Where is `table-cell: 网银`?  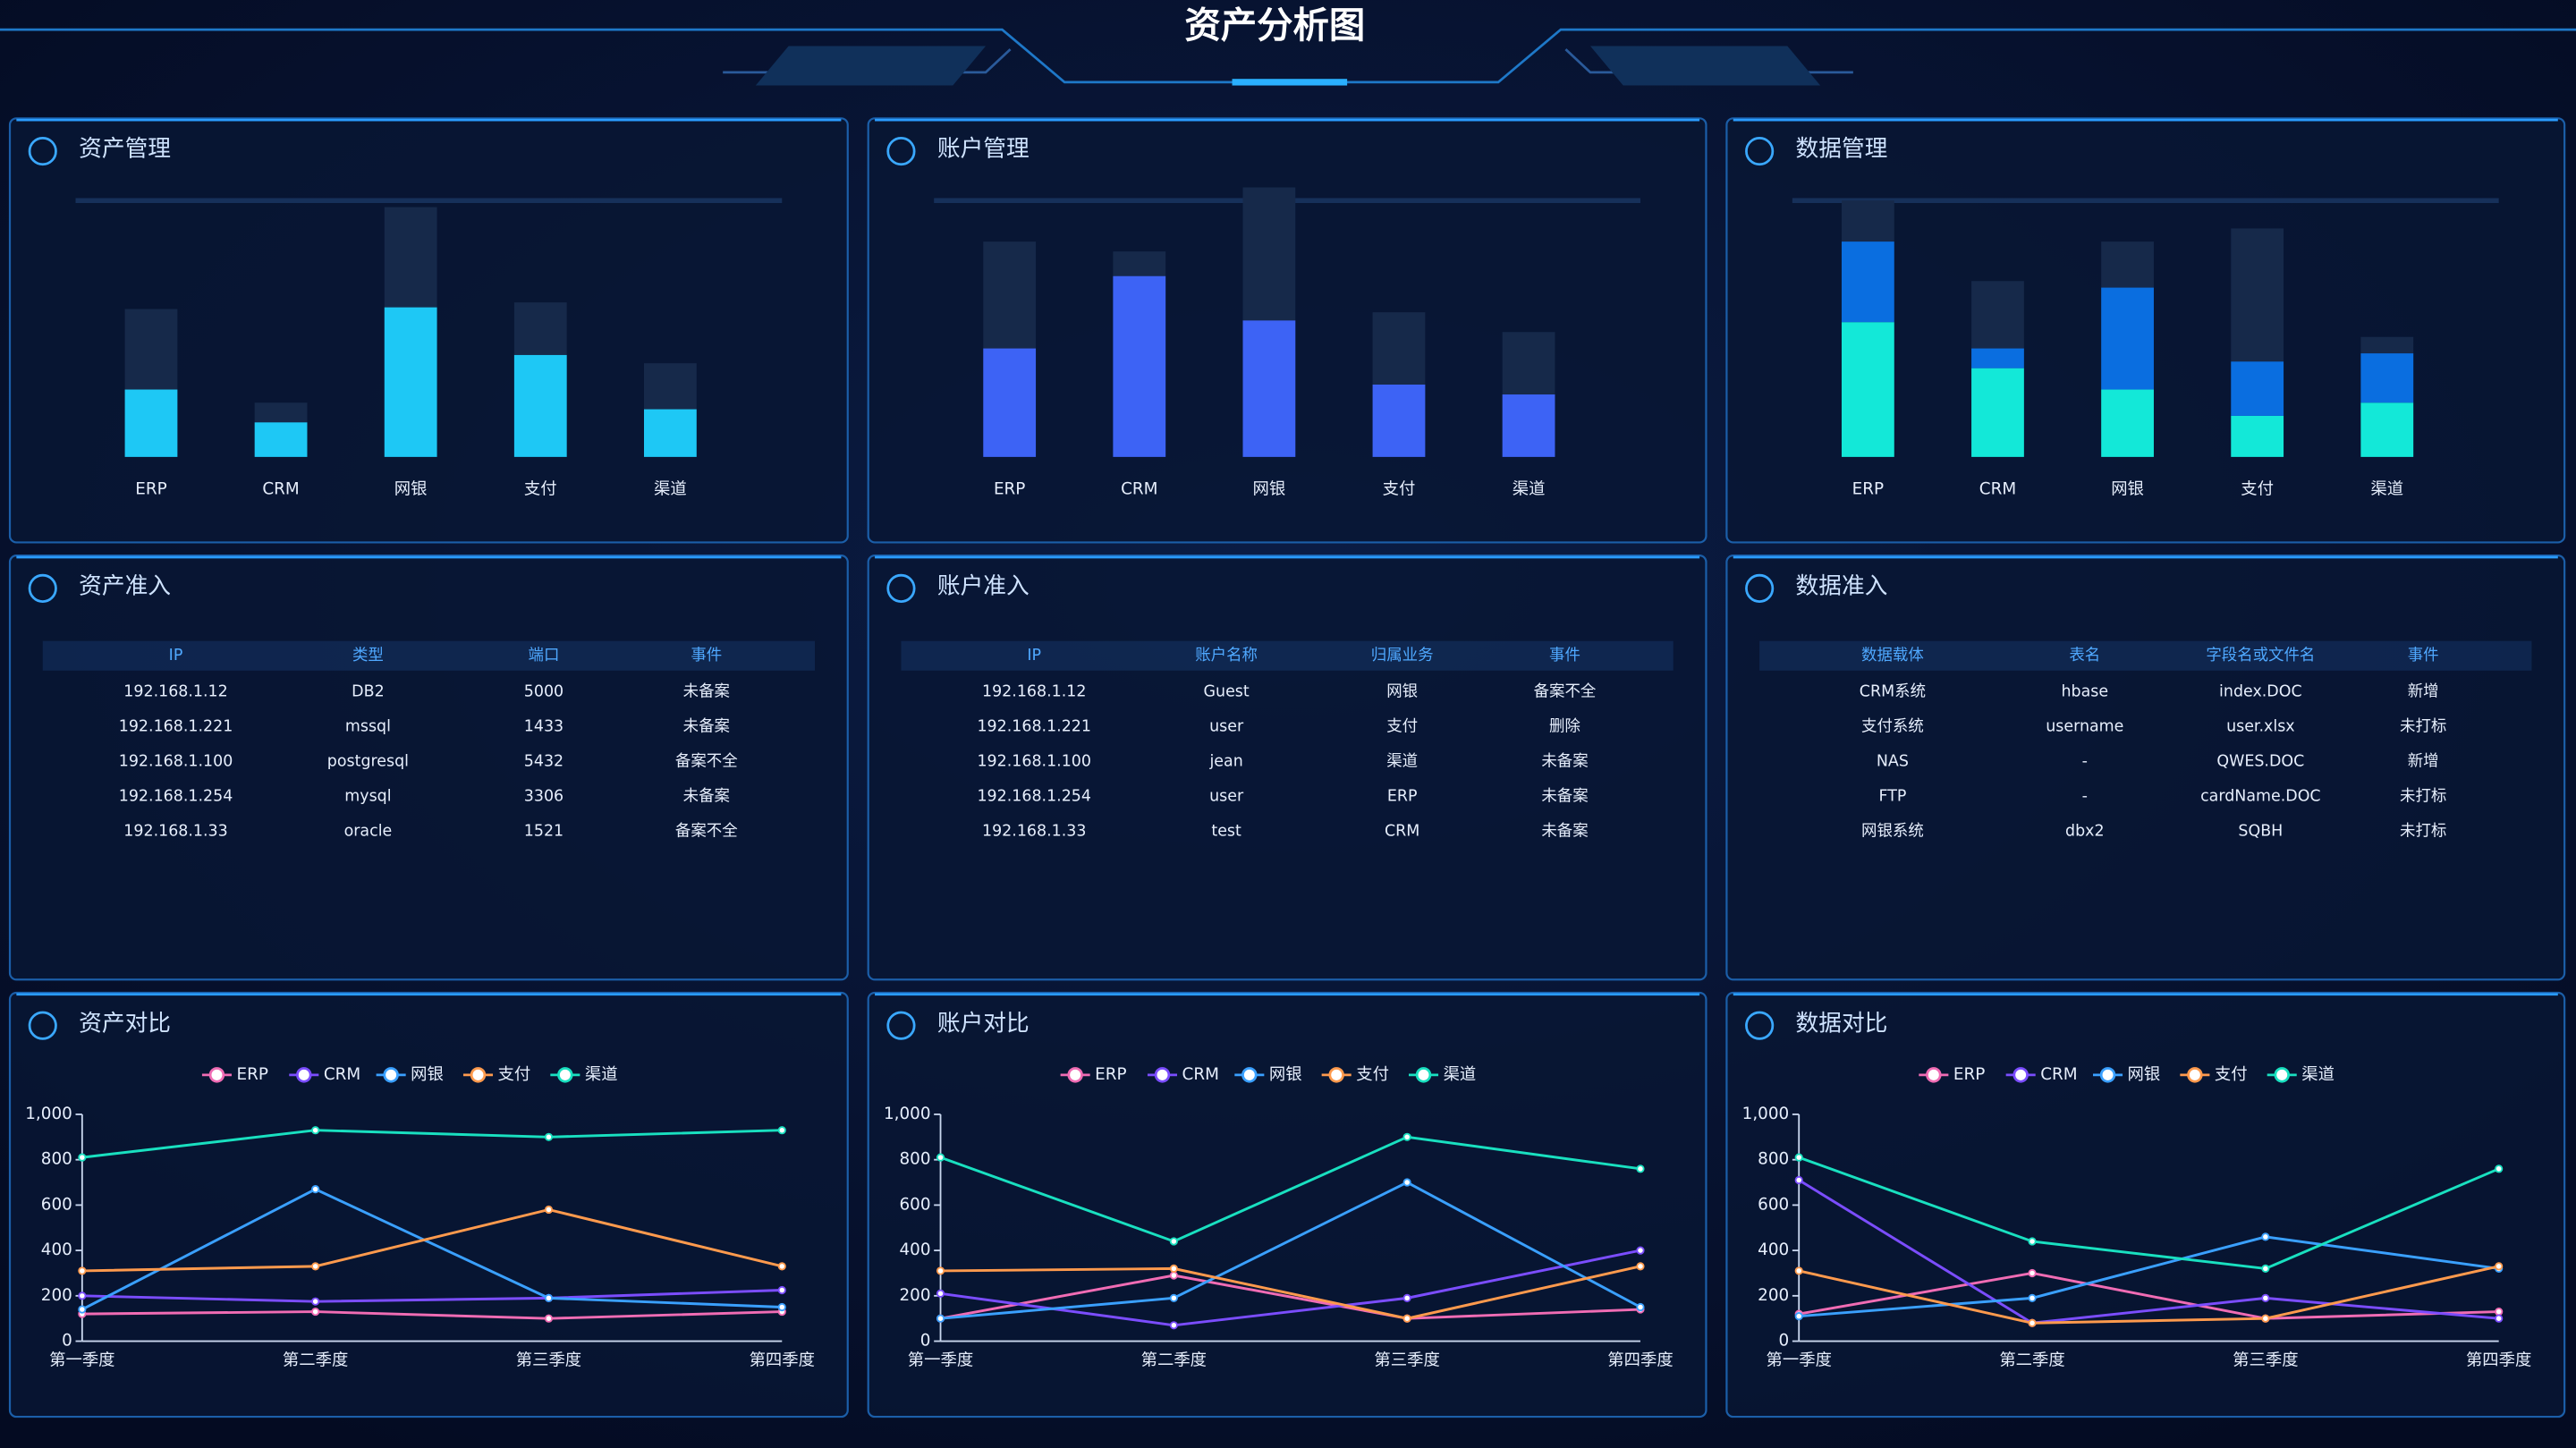 table-cell: 网银 is located at coordinates (1402, 692).